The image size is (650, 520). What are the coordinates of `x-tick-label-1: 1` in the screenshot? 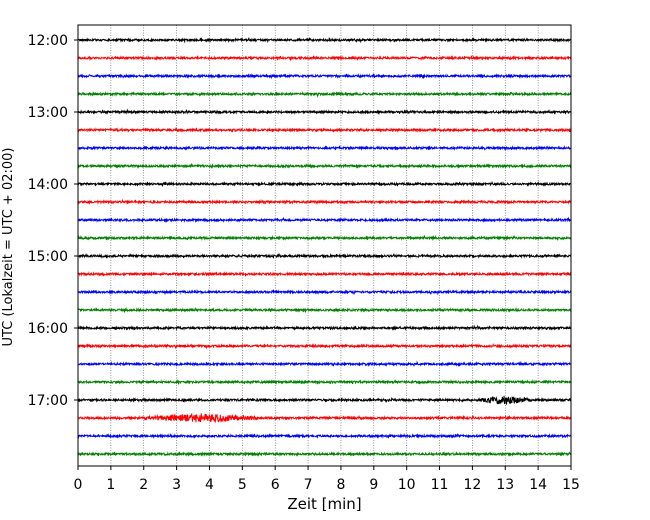 It's located at (110, 485).